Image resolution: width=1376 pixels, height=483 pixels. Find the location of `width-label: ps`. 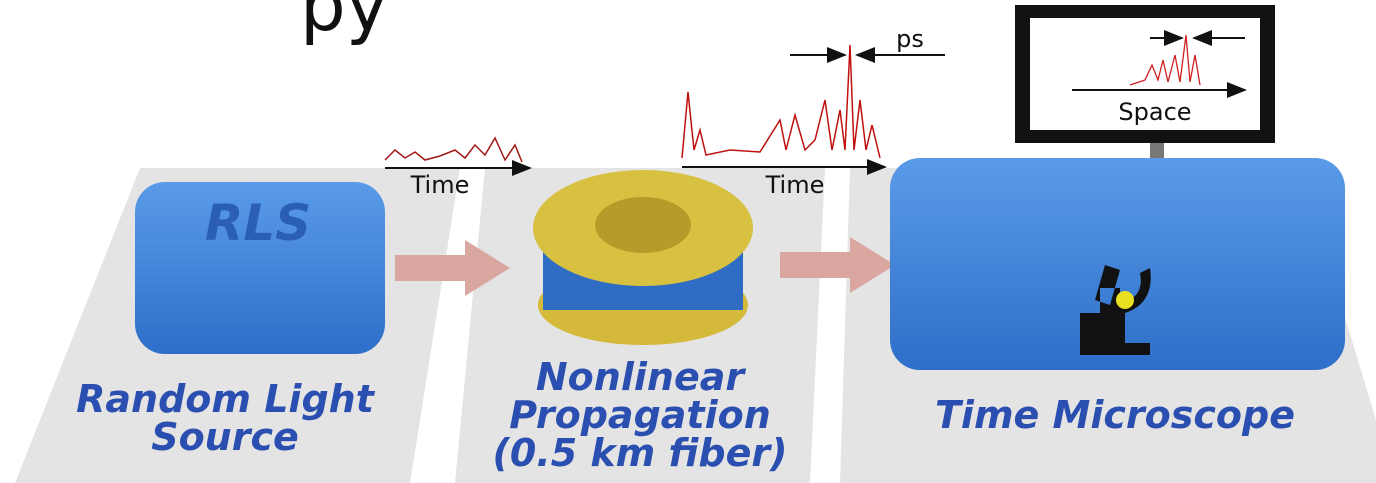

width-label: ps is located at coordinates (910, 39).